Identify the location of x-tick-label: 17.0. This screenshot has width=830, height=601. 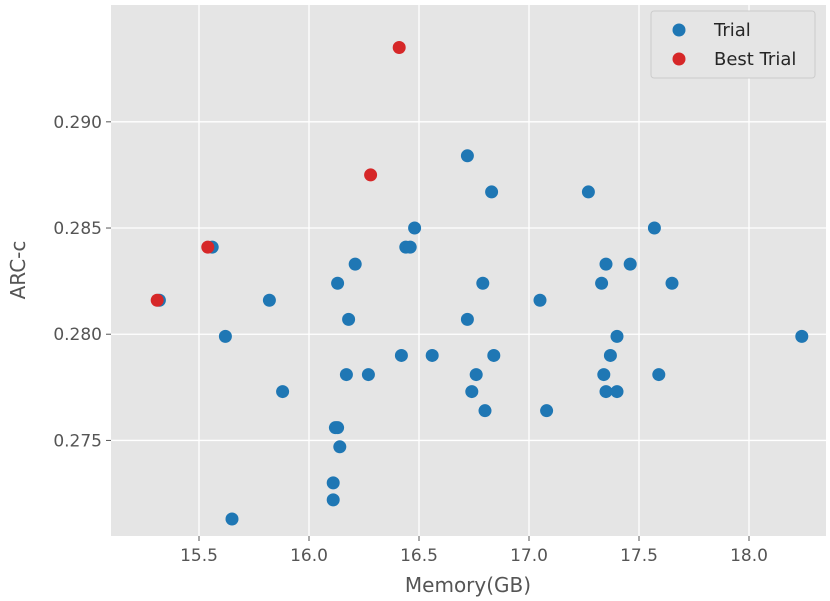
(529, 556).